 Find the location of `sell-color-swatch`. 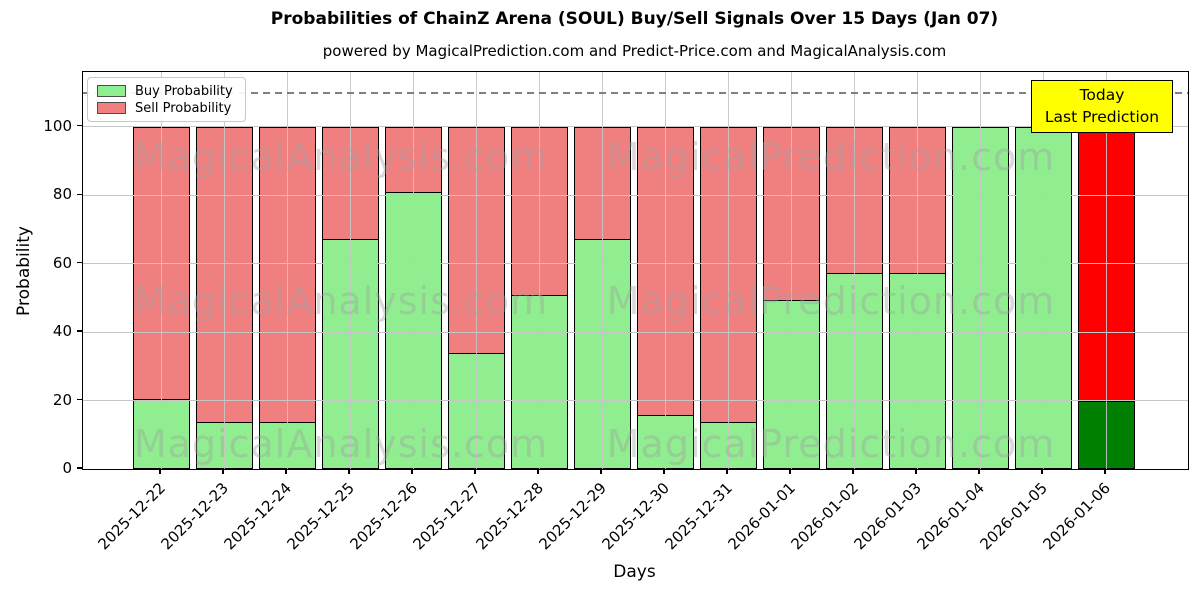

sell-color-swatch is located at coordinates (111, 108).